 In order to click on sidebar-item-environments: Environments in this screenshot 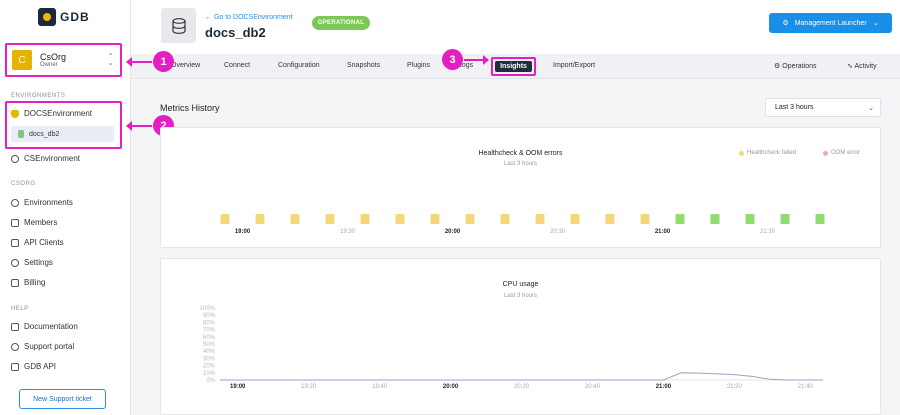, I will do `click(42, 202)`.